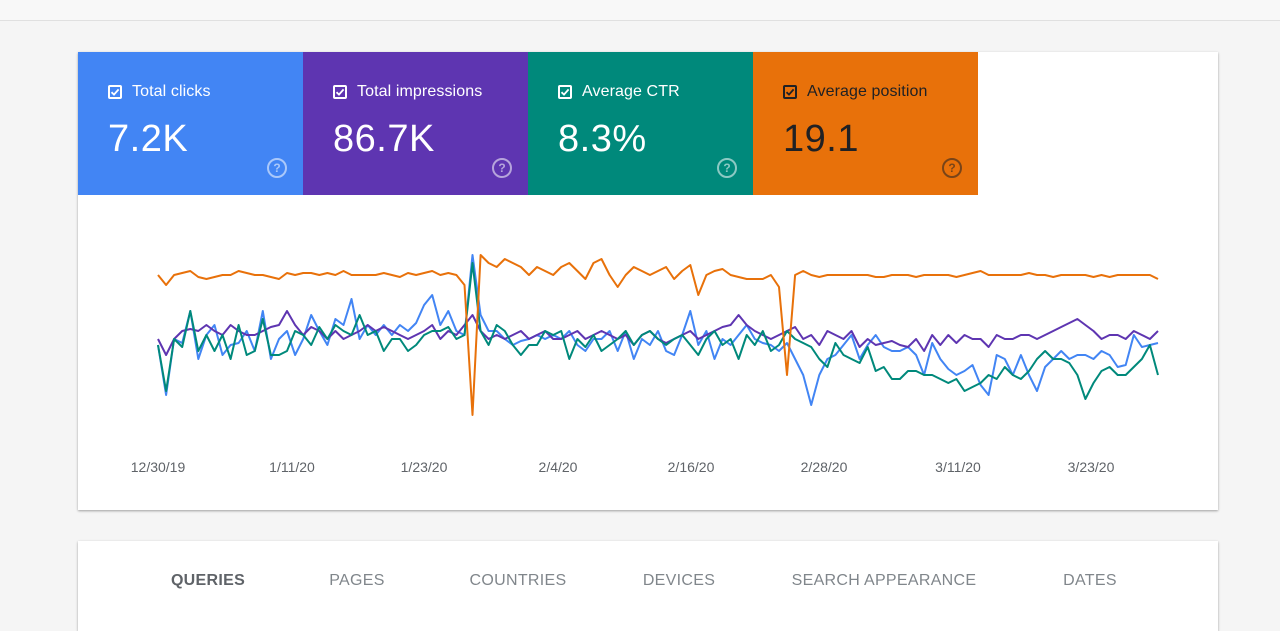 The height and width of the screenshot is (631, 1280). What do you see at coordinates (208, 580) in the screenshot?
I see `tab-queries: QUERIES` at bounding box center [208, 580].